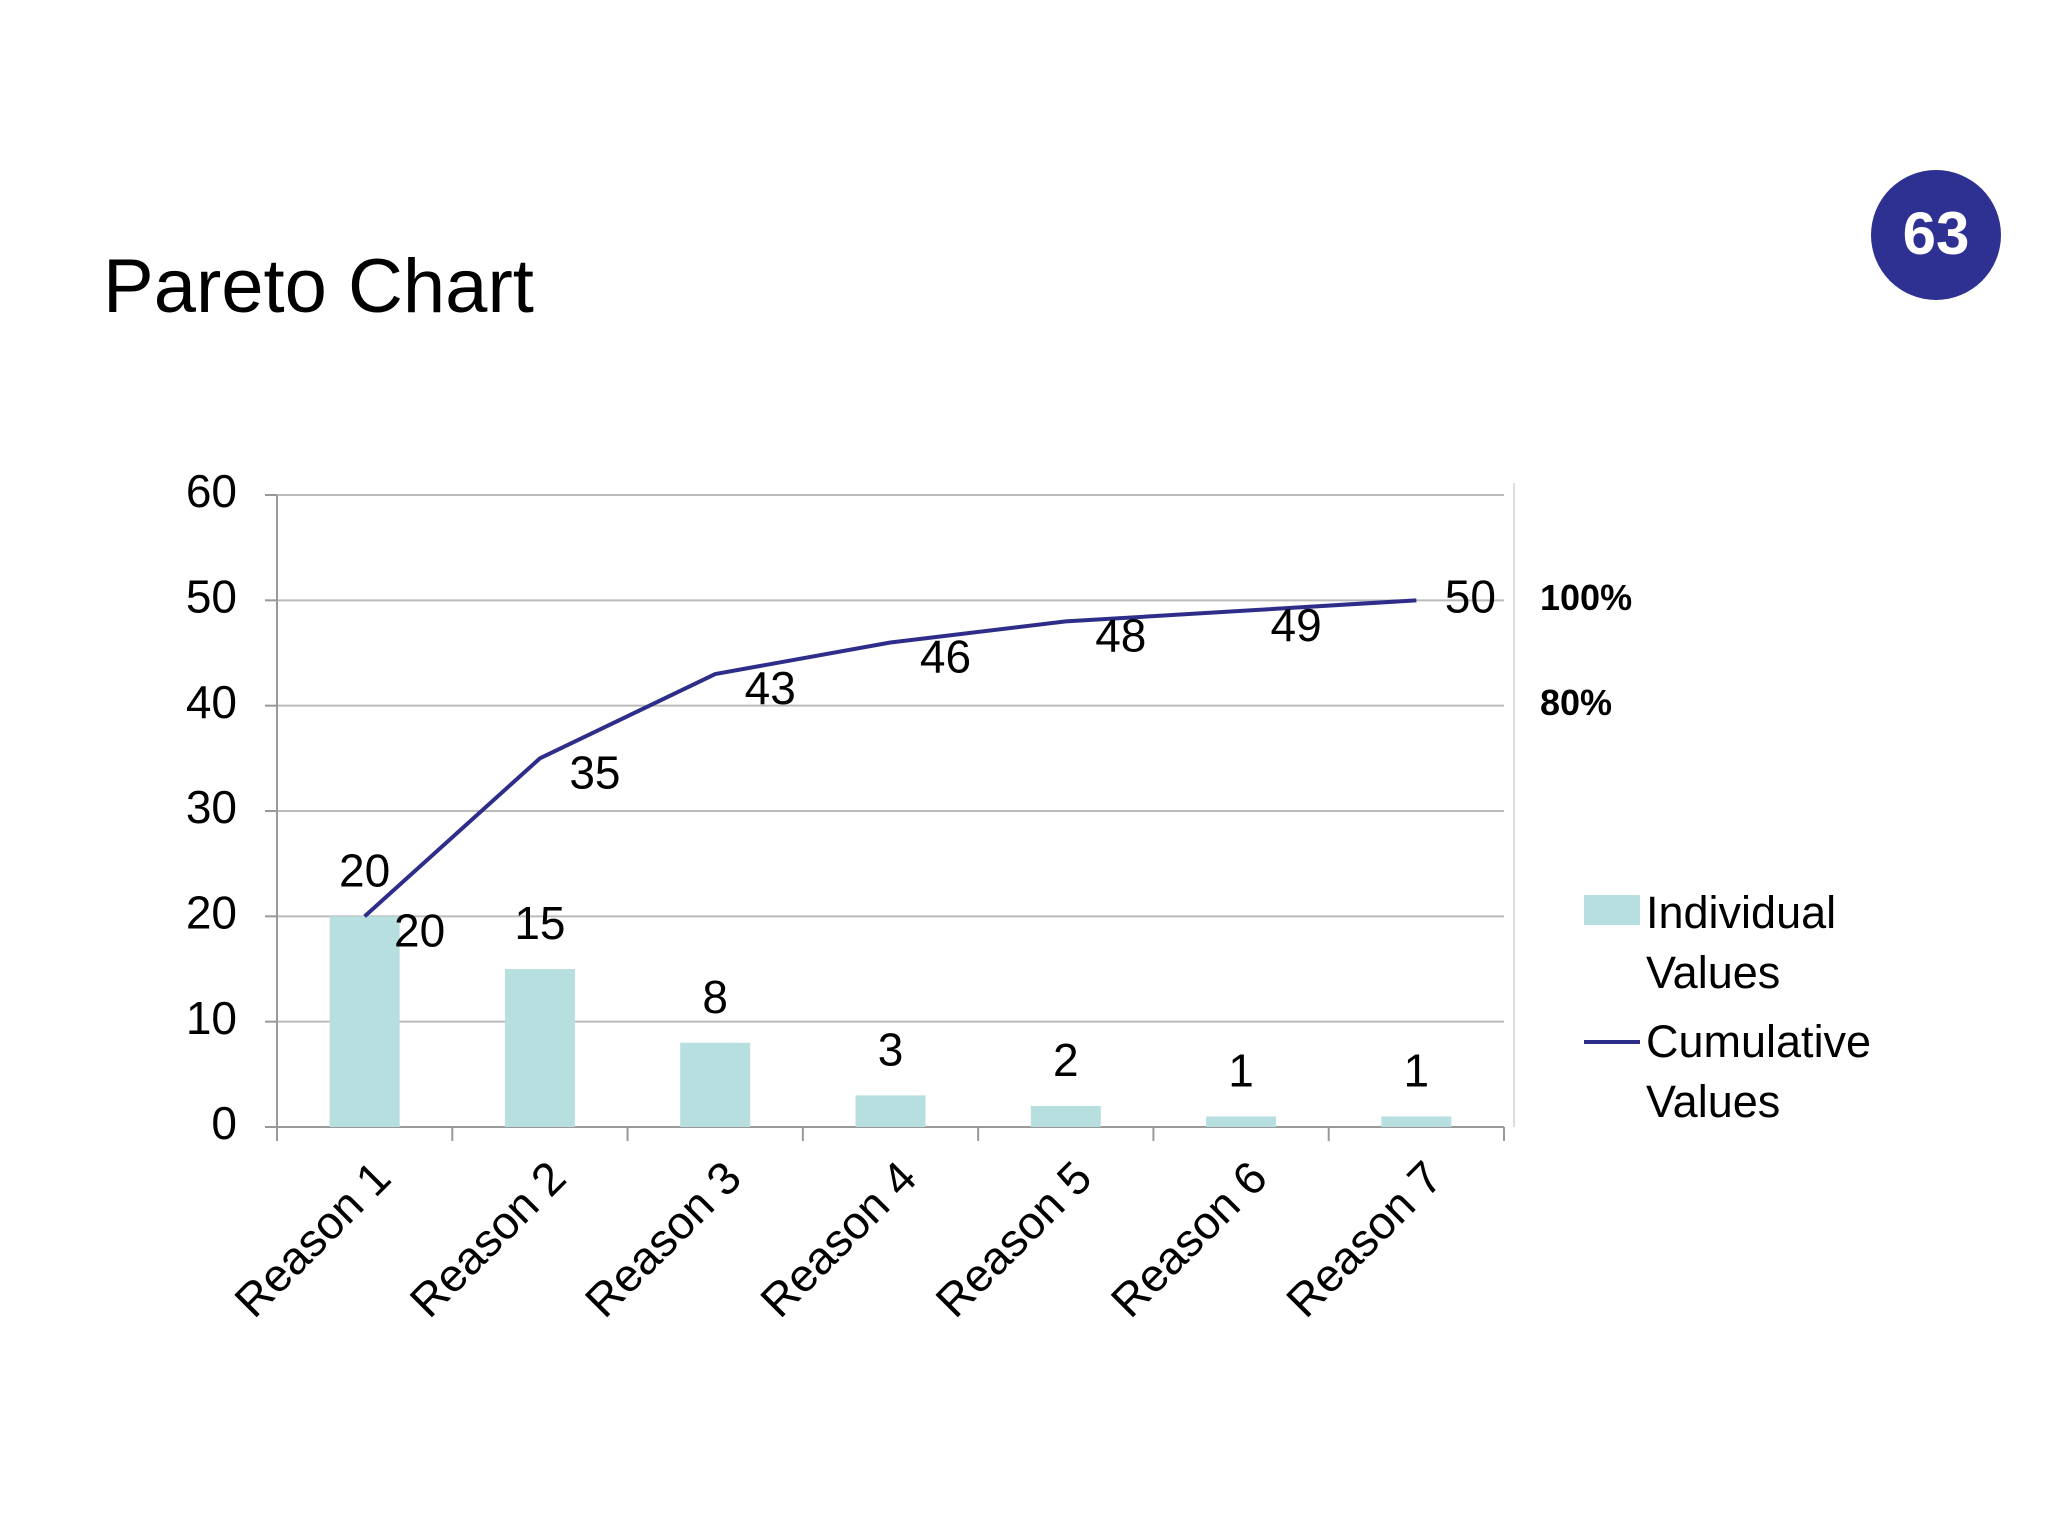  Describe the element at coordinates (1120, 636) in the screenshot. I see `line-value-label: 48` at that location.